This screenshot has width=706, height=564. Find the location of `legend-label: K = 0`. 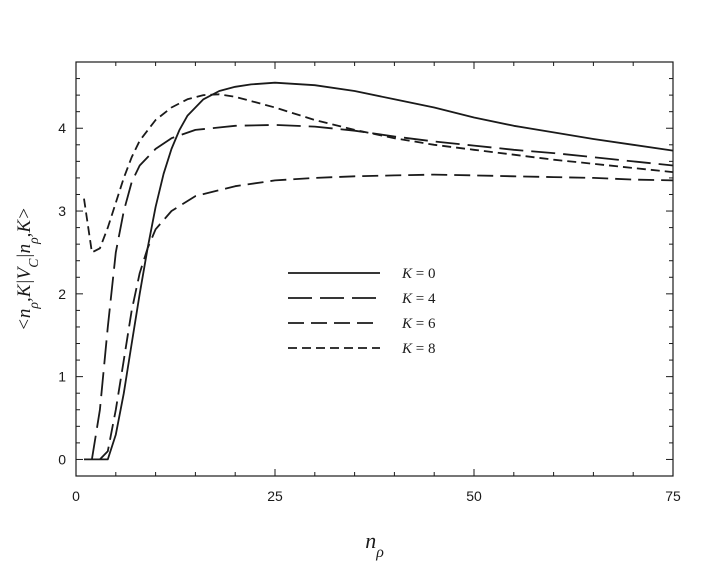

legend-label: K = 0 is located at coordinates (418, 274).